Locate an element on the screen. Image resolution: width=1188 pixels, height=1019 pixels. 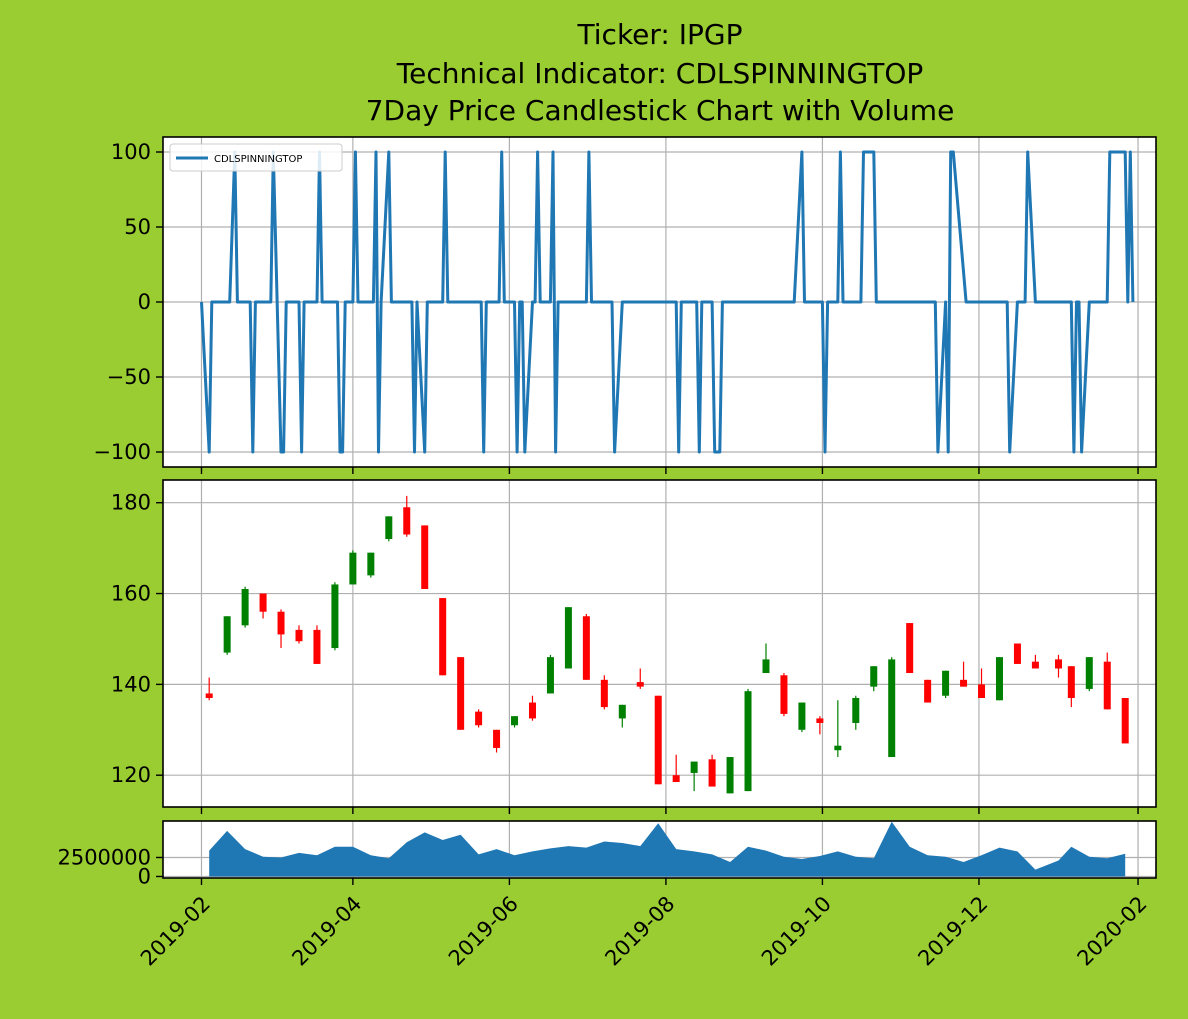
indicator-legend: CDLSPINNINGTOP is located at coordinates (256, 157).